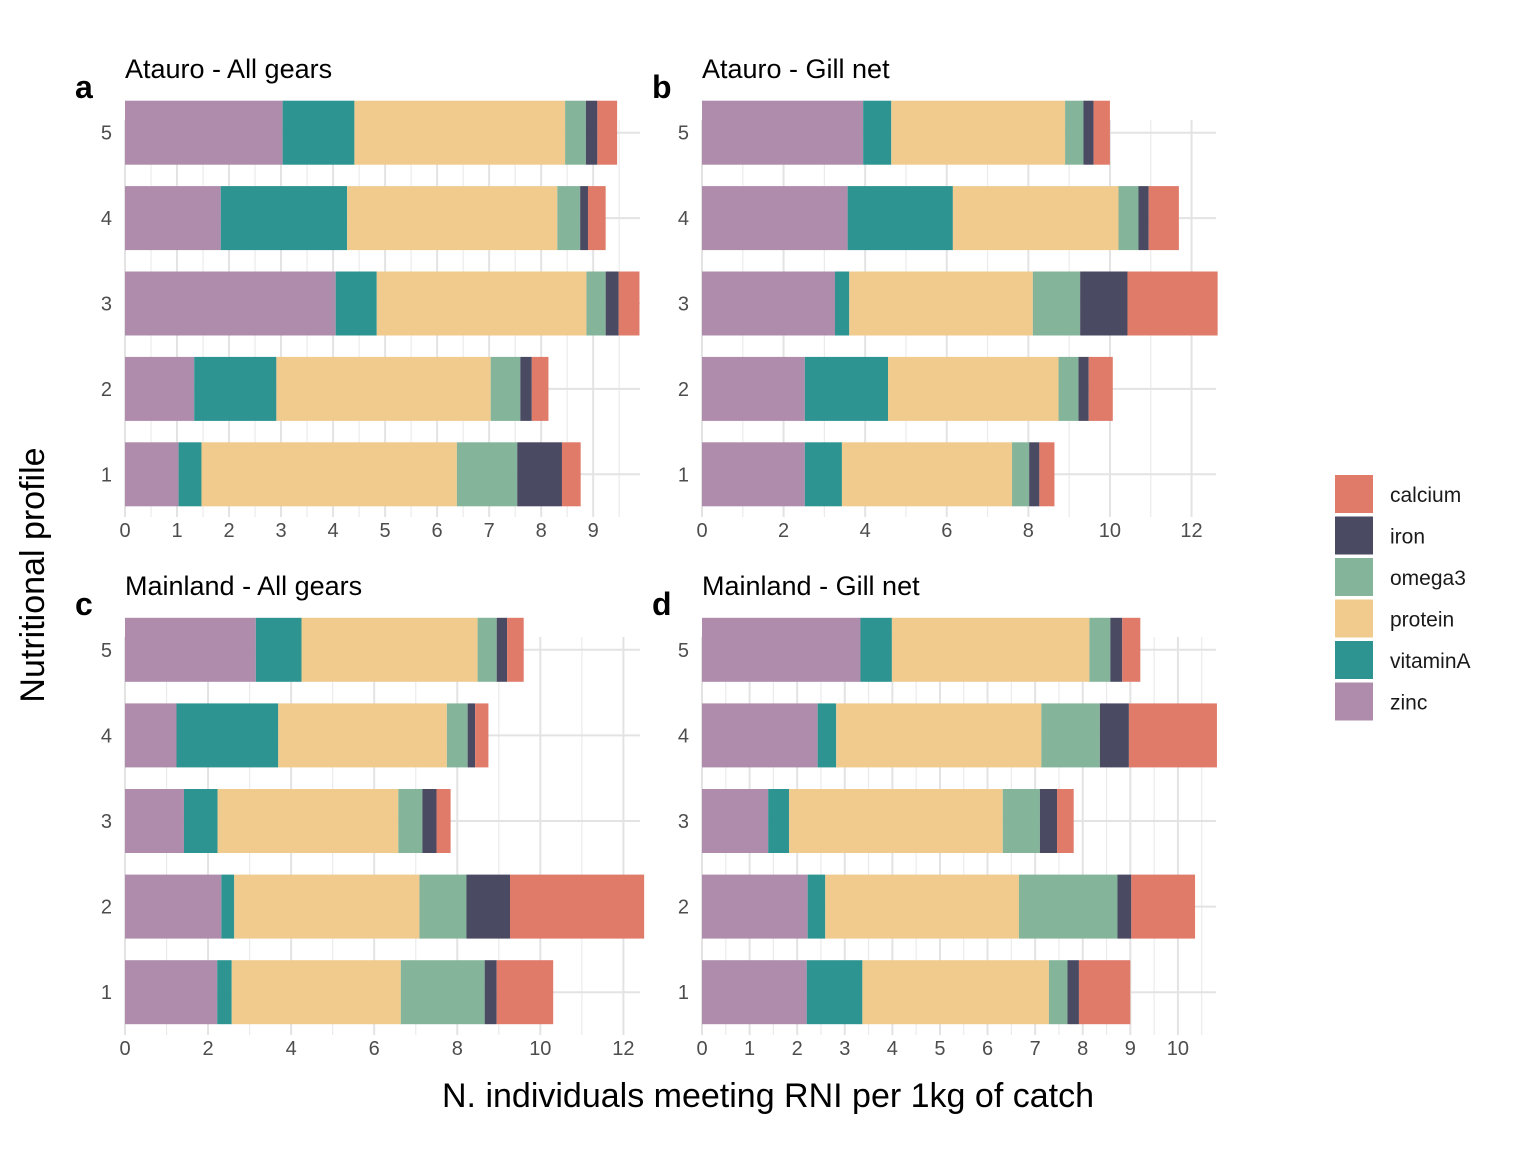  Describe the element at coordinates (84, 87) in the screenshot. I see `panel-tag: a` at that location.